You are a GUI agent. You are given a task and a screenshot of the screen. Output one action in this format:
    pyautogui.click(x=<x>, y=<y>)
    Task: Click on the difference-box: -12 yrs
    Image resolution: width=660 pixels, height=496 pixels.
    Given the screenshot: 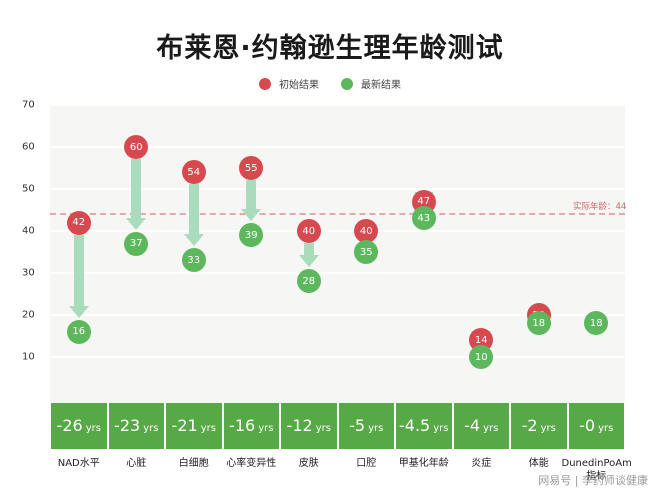 What is the action you would take?
    pyautogui.click(x=309, y=426)
    